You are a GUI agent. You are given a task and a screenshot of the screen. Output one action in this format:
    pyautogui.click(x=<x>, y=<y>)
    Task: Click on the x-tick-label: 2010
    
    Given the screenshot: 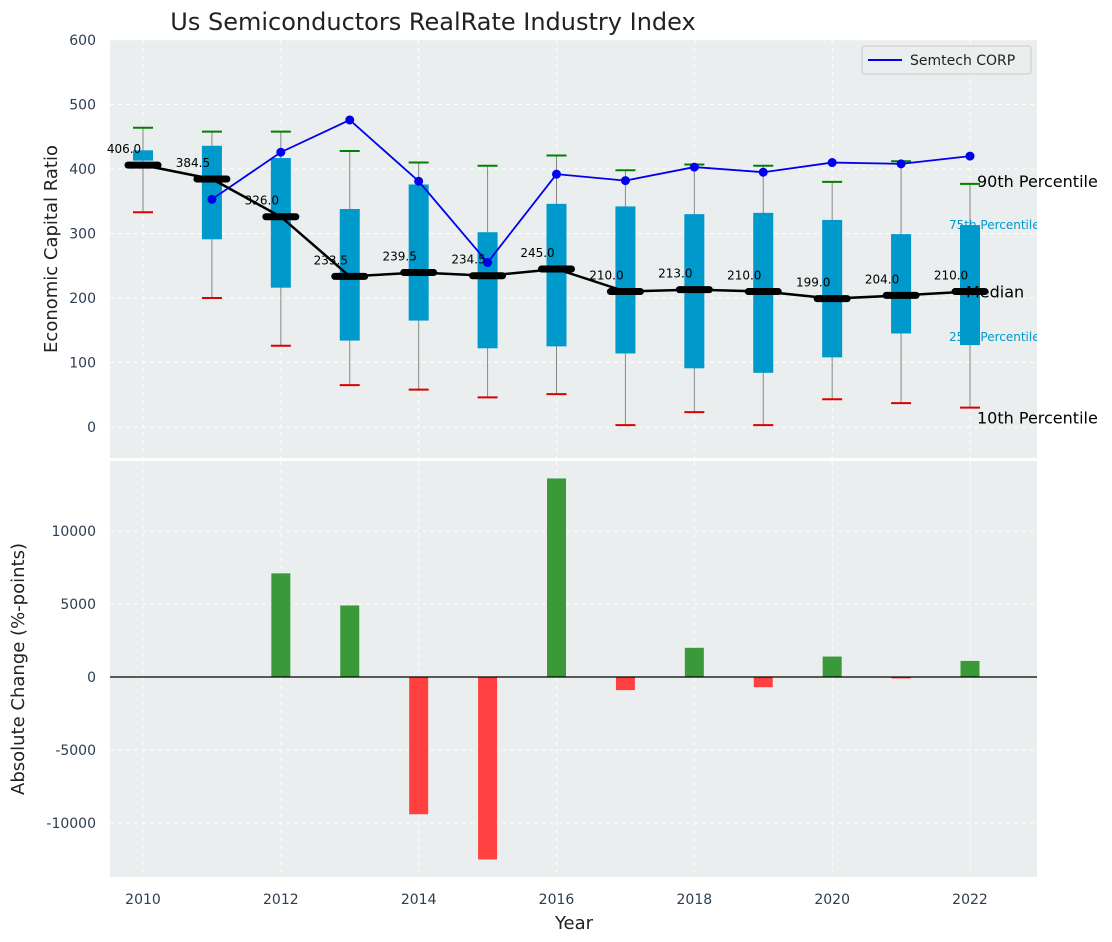 What is the action you would take?
    pyautogui.click(x=143, y=900)
    